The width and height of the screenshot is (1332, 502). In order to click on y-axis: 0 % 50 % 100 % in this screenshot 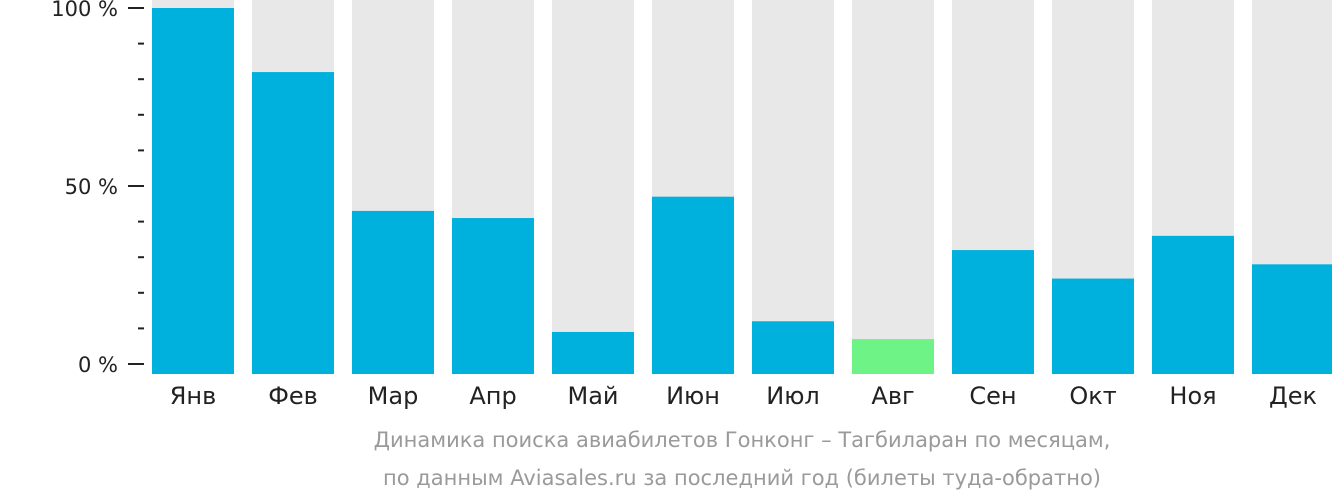, I will do `click(97, 188)`.